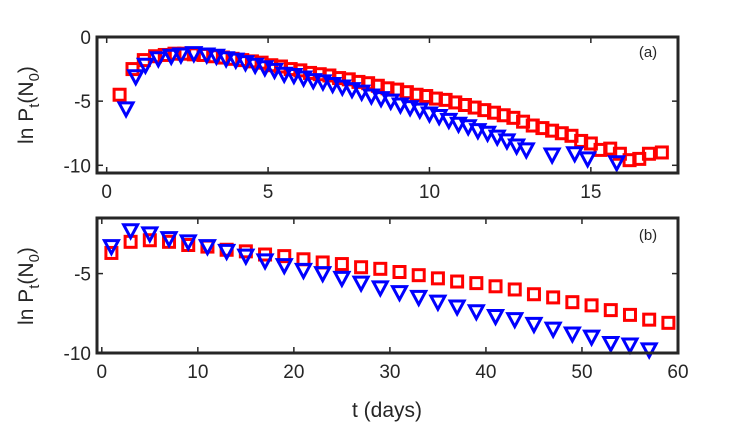  I want to click on panel-a-xtick-label: 10, so click(429, 192).